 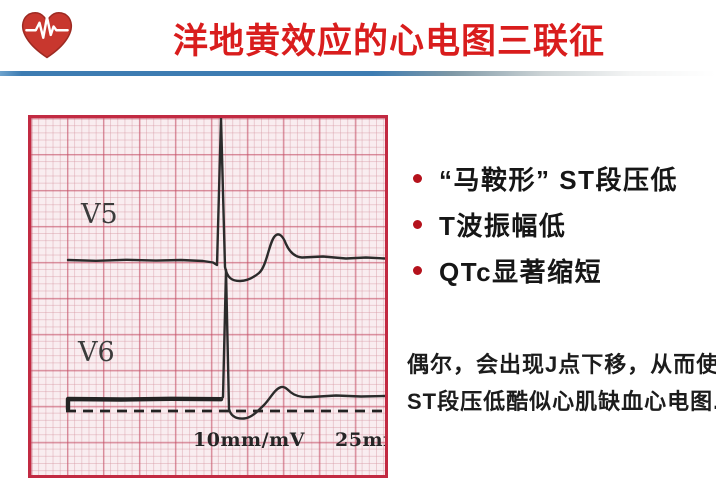 What do you see at coordinates (99, 214) in the screenshot?
I see `lead-label-v5: V5` at bounding box center [99, 214].